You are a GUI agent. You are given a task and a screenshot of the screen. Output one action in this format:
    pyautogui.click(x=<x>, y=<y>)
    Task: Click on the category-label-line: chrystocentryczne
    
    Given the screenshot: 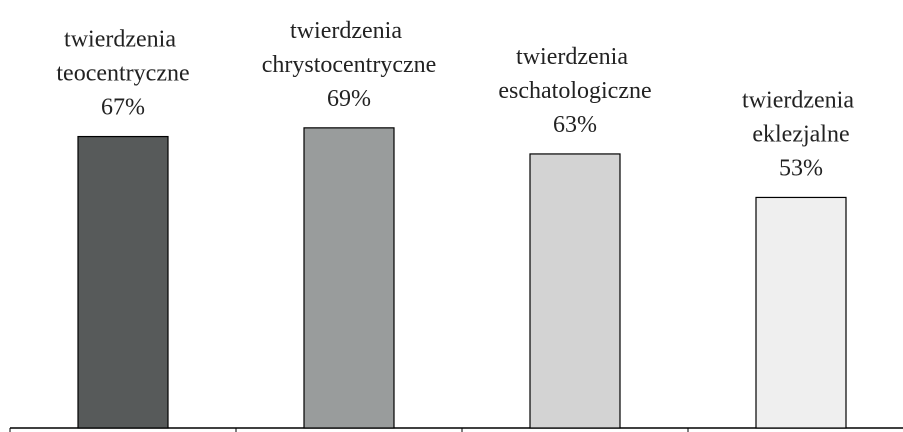 What is the action you would take?
    pyautogui.click(x=349, y=65)
    